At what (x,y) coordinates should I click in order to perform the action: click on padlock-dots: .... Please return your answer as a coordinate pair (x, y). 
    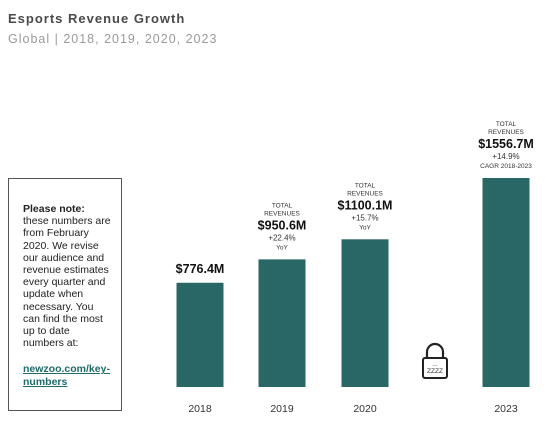
    Looking at the image, I should click on (435, 364).